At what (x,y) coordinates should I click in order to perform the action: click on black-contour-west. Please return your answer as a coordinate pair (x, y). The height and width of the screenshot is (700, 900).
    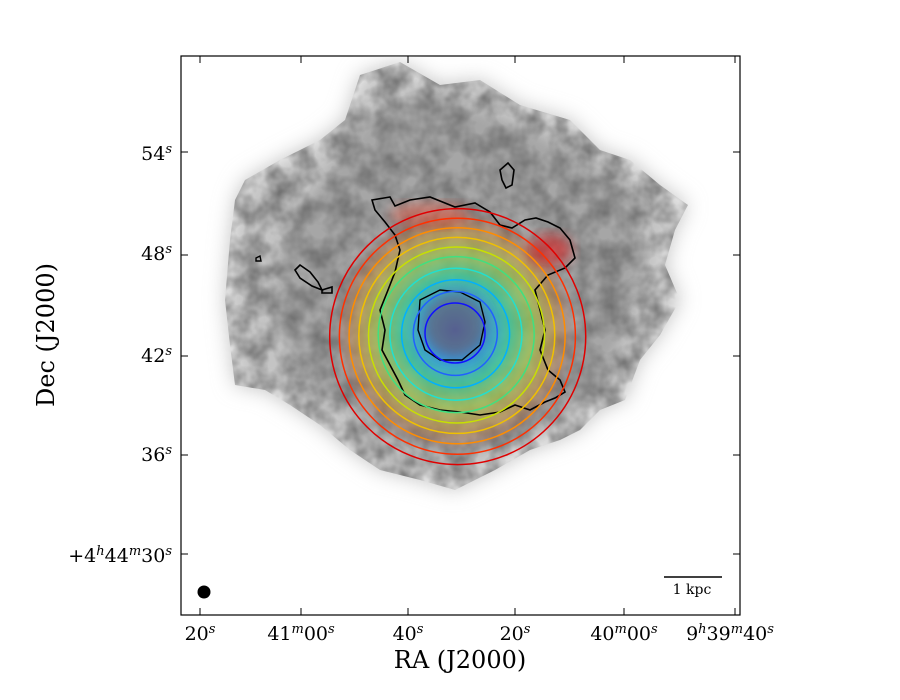
    Looking at the image, I should click on (313, 278).